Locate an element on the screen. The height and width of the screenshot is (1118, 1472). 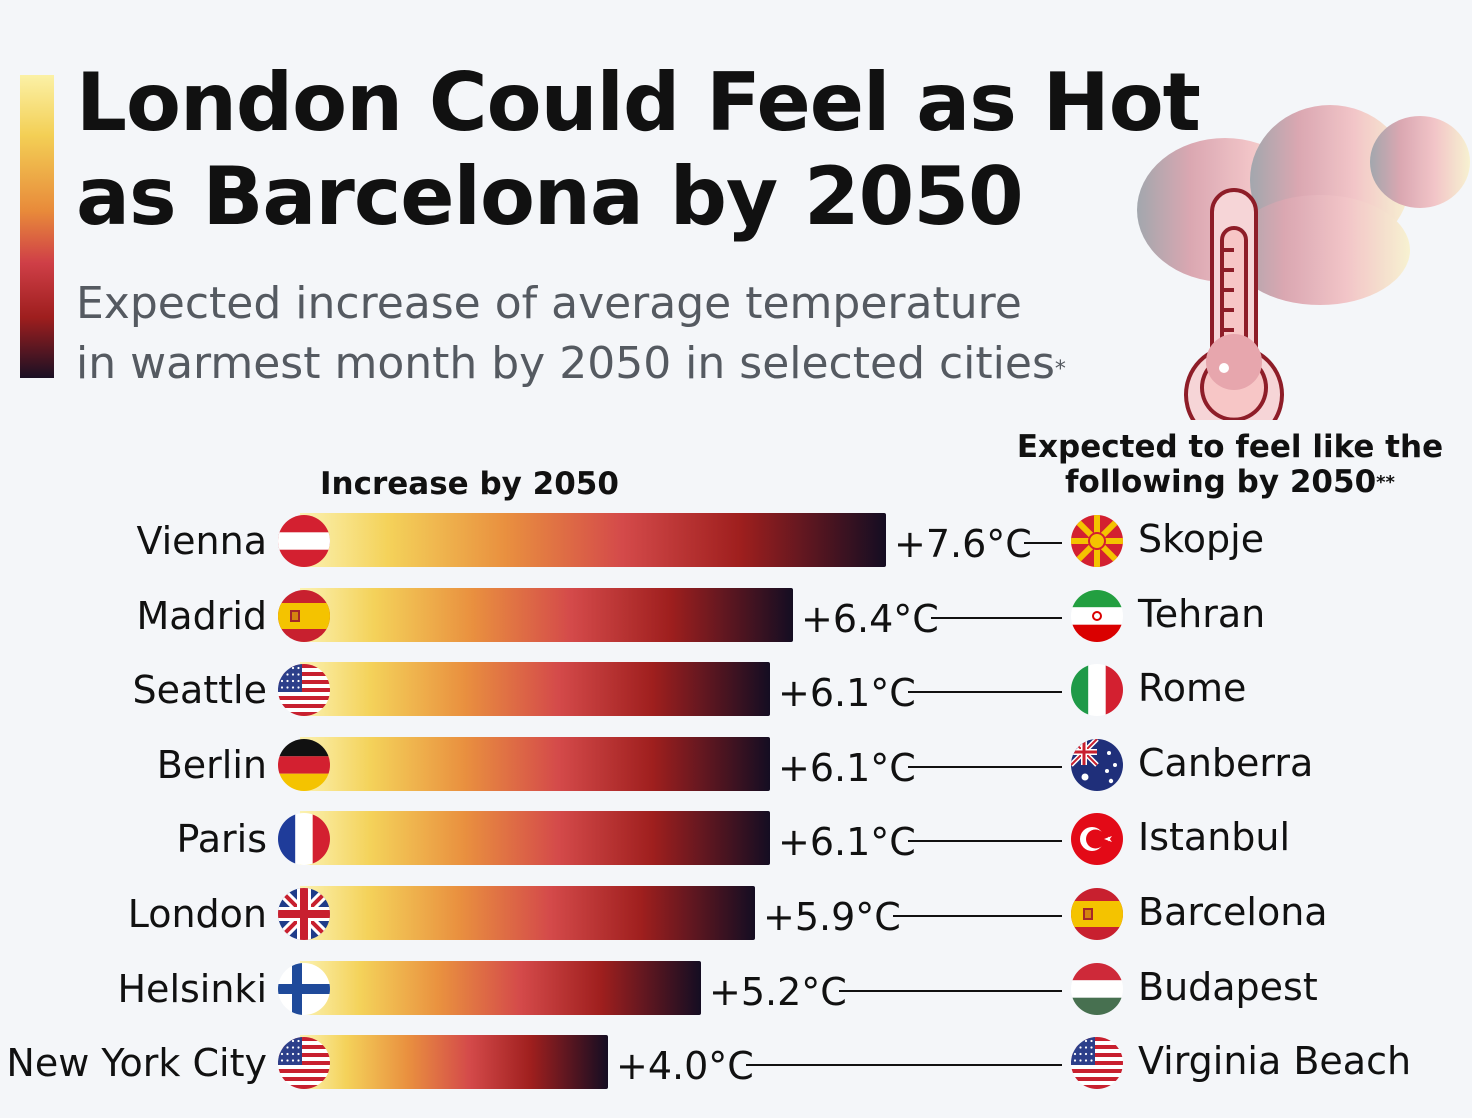
chart-row: Madrid +6.4°C Tehran is located at coordinates (736, 615).